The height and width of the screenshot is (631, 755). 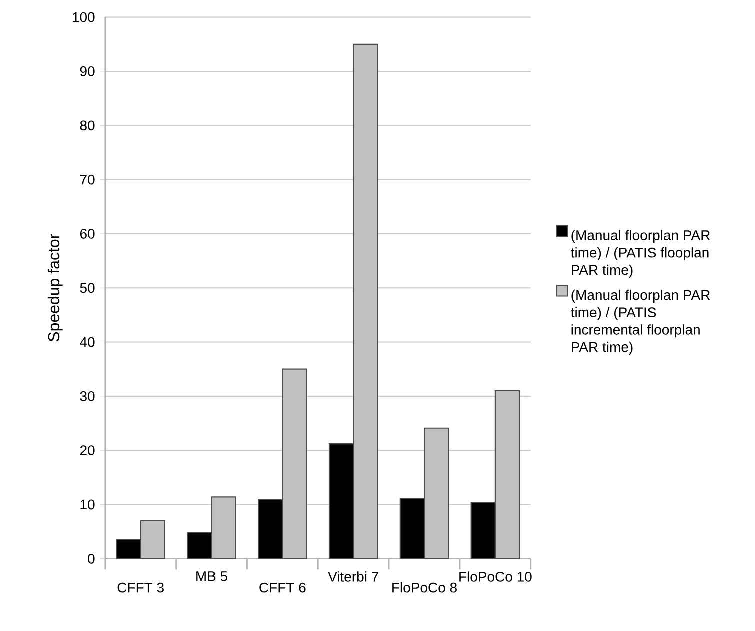 What do you see at coordinates (424, 587) in the screenshot?
I see `x-tick-label: FloPoCo 8` at bounding box center [424, 587].